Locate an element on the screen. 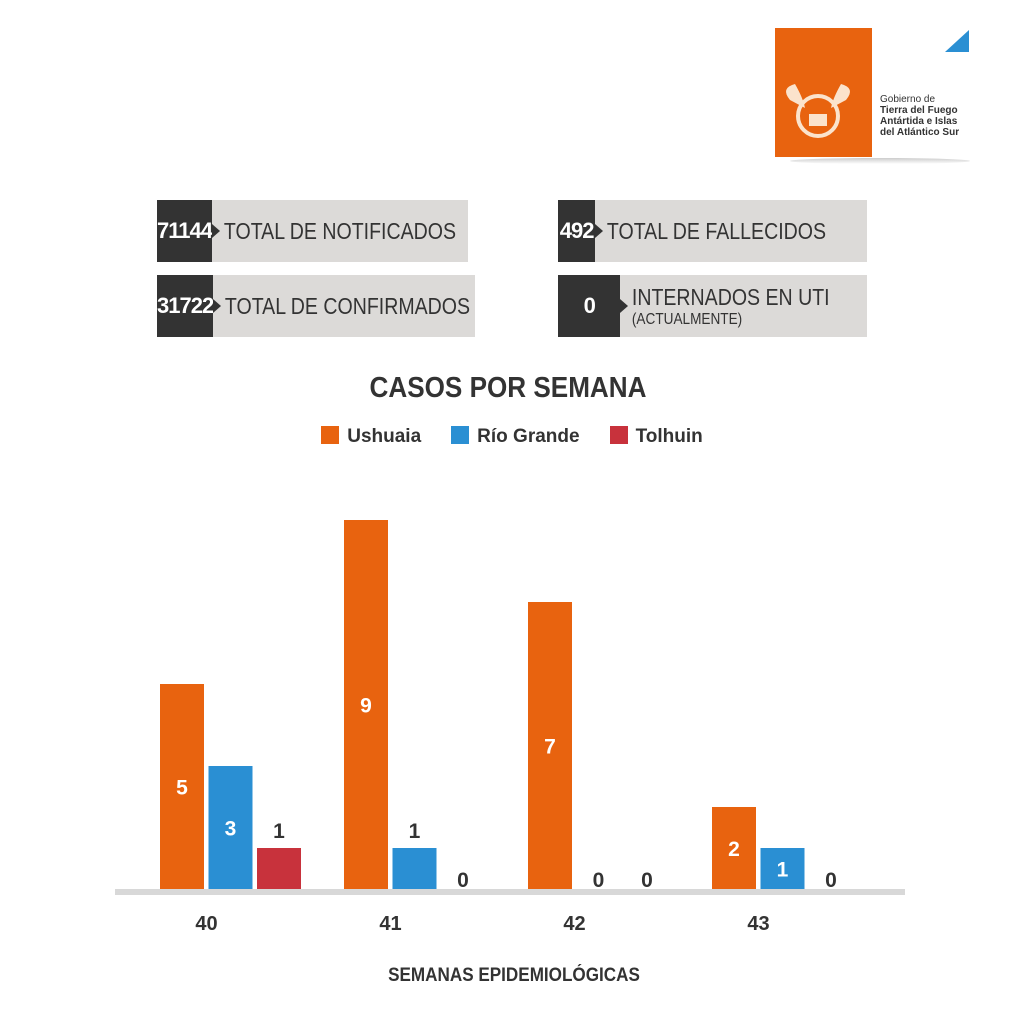 This screenshot has height=1024, width=1024. logo-line: del Atlántico Sur is located at coordinates (920, 132).